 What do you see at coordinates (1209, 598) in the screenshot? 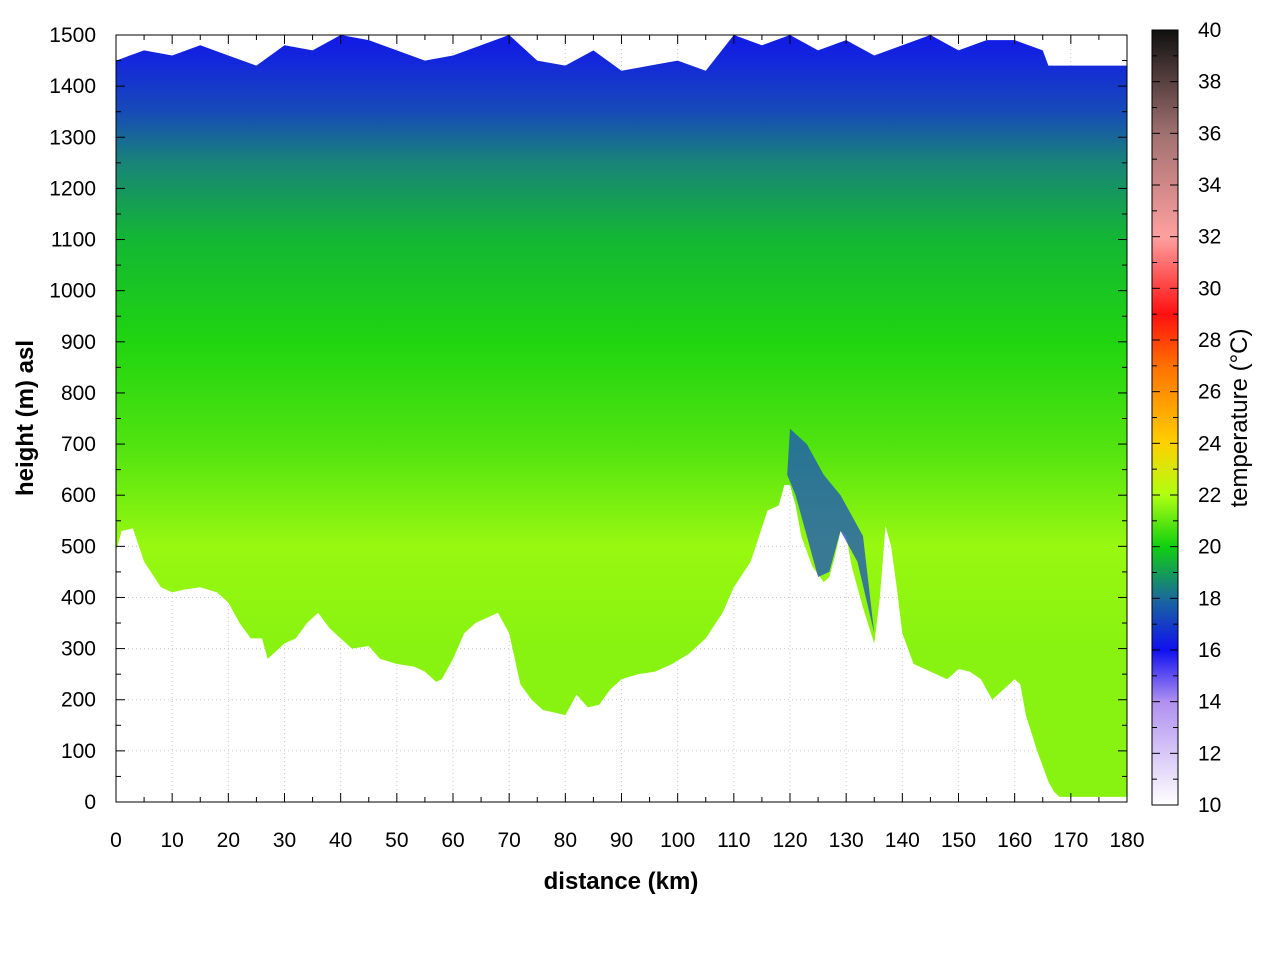
I see `colorbar-tick-label: 18` at bounding box center [1209, 598].